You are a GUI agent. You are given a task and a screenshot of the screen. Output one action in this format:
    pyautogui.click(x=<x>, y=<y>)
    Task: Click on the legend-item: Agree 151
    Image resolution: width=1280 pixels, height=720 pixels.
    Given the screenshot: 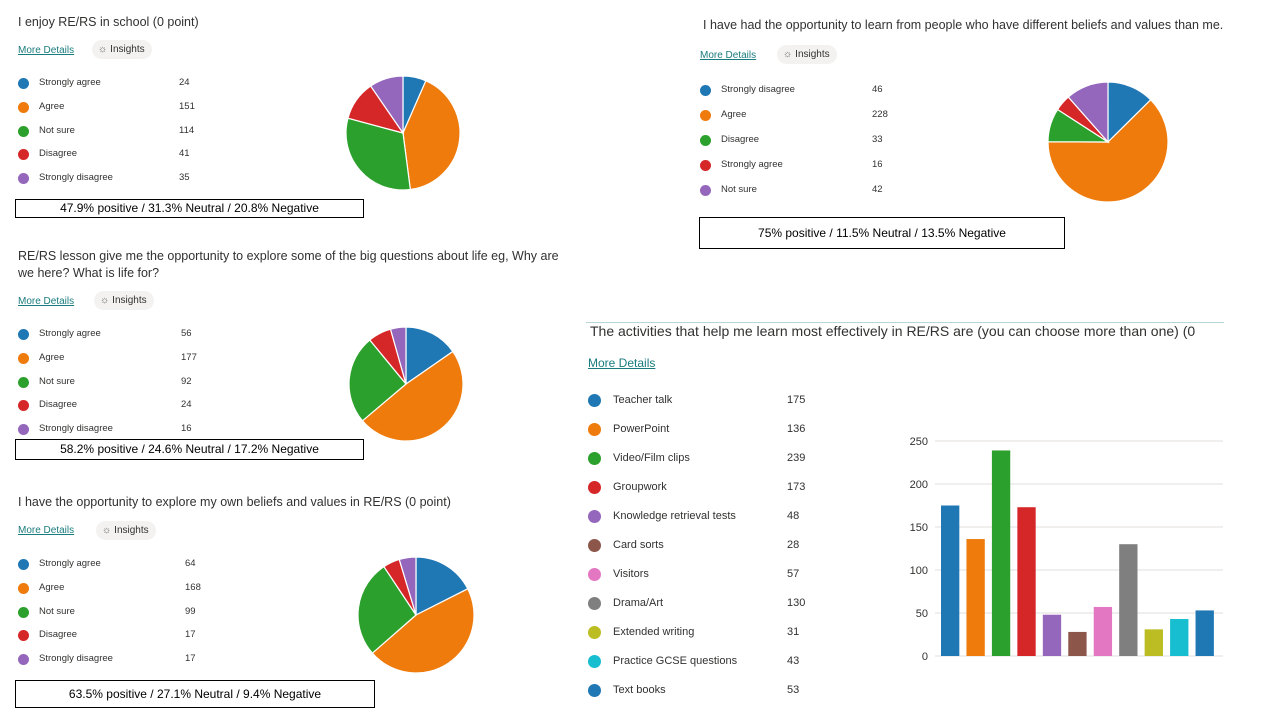 What is the action you would take?
    pyautogui.click(x=118, y=112)
    